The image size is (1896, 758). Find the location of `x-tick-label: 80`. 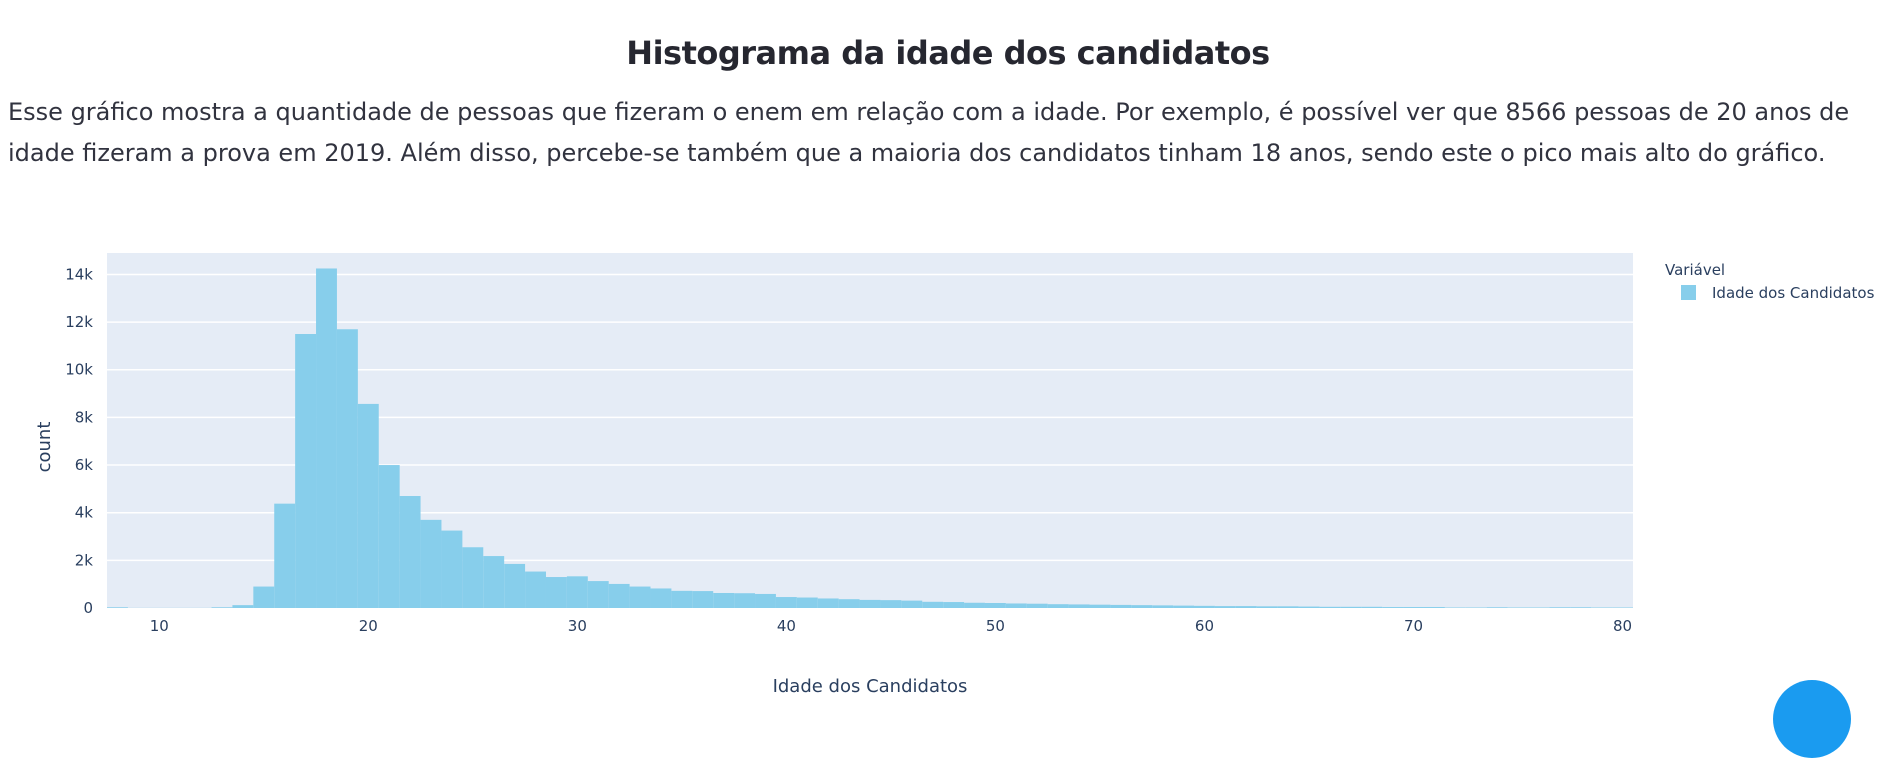

x-tick-label: 80 is located at coordinates (1622, 626).